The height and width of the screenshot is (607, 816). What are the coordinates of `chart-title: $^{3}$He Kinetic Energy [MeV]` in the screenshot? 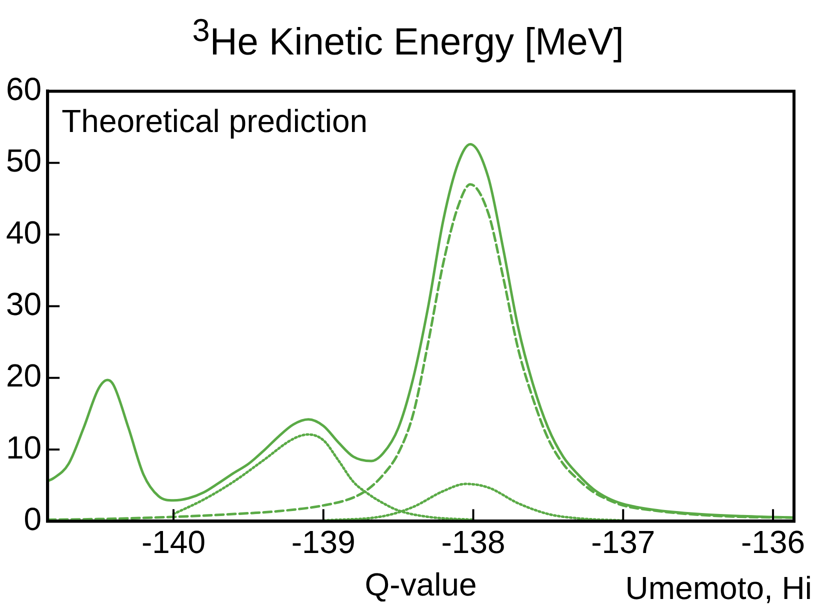 It's located at (408, 38).